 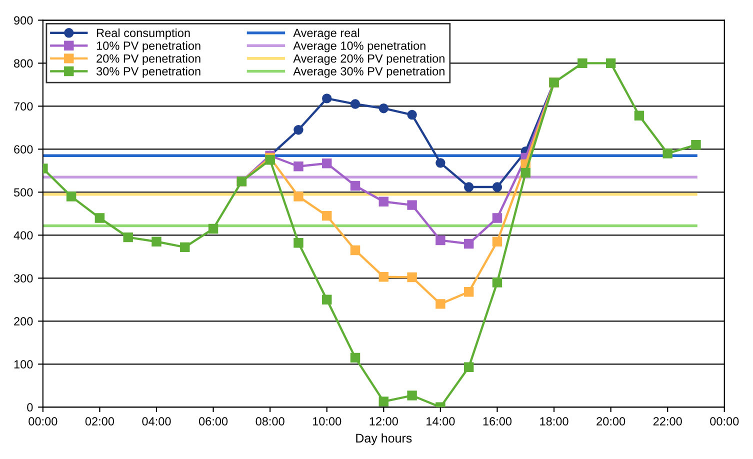 I want to click on y-tick-label: 600, so click(x=23, y=149).